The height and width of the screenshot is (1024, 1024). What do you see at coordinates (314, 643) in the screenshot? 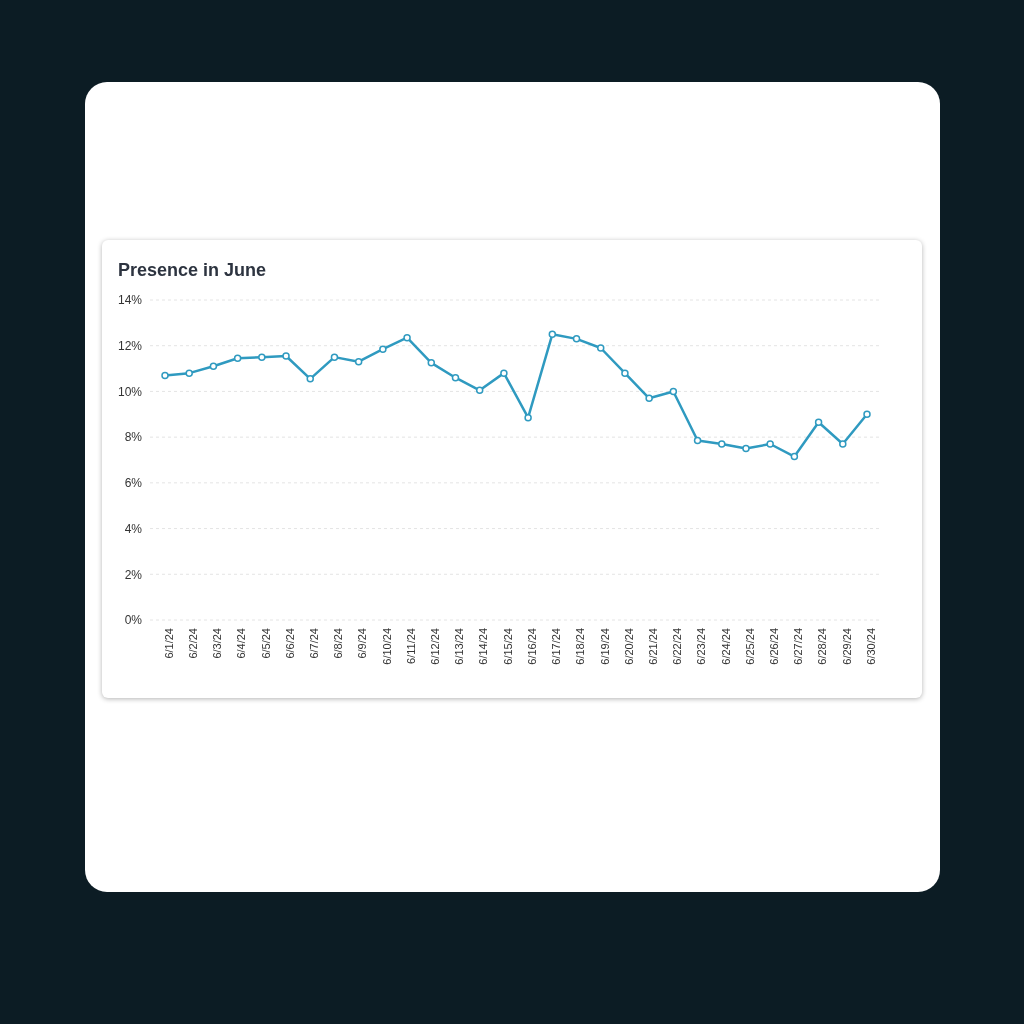
I see `x-tick-label: 6/7/24` at bounding box center [314, 643].